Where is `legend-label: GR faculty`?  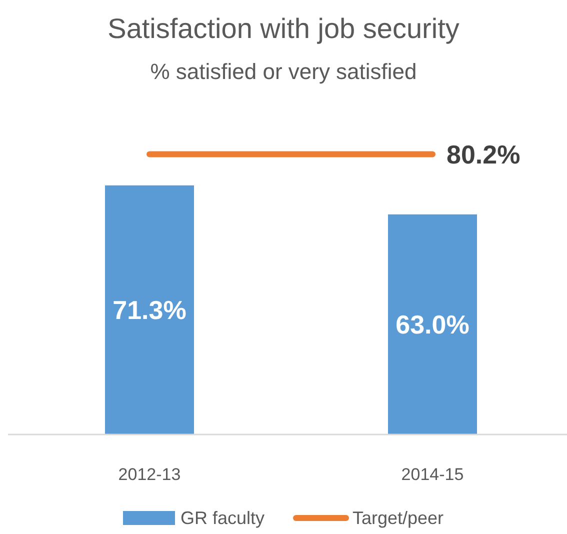 legend-label: GR faculty is located at coordinates (222, 518).